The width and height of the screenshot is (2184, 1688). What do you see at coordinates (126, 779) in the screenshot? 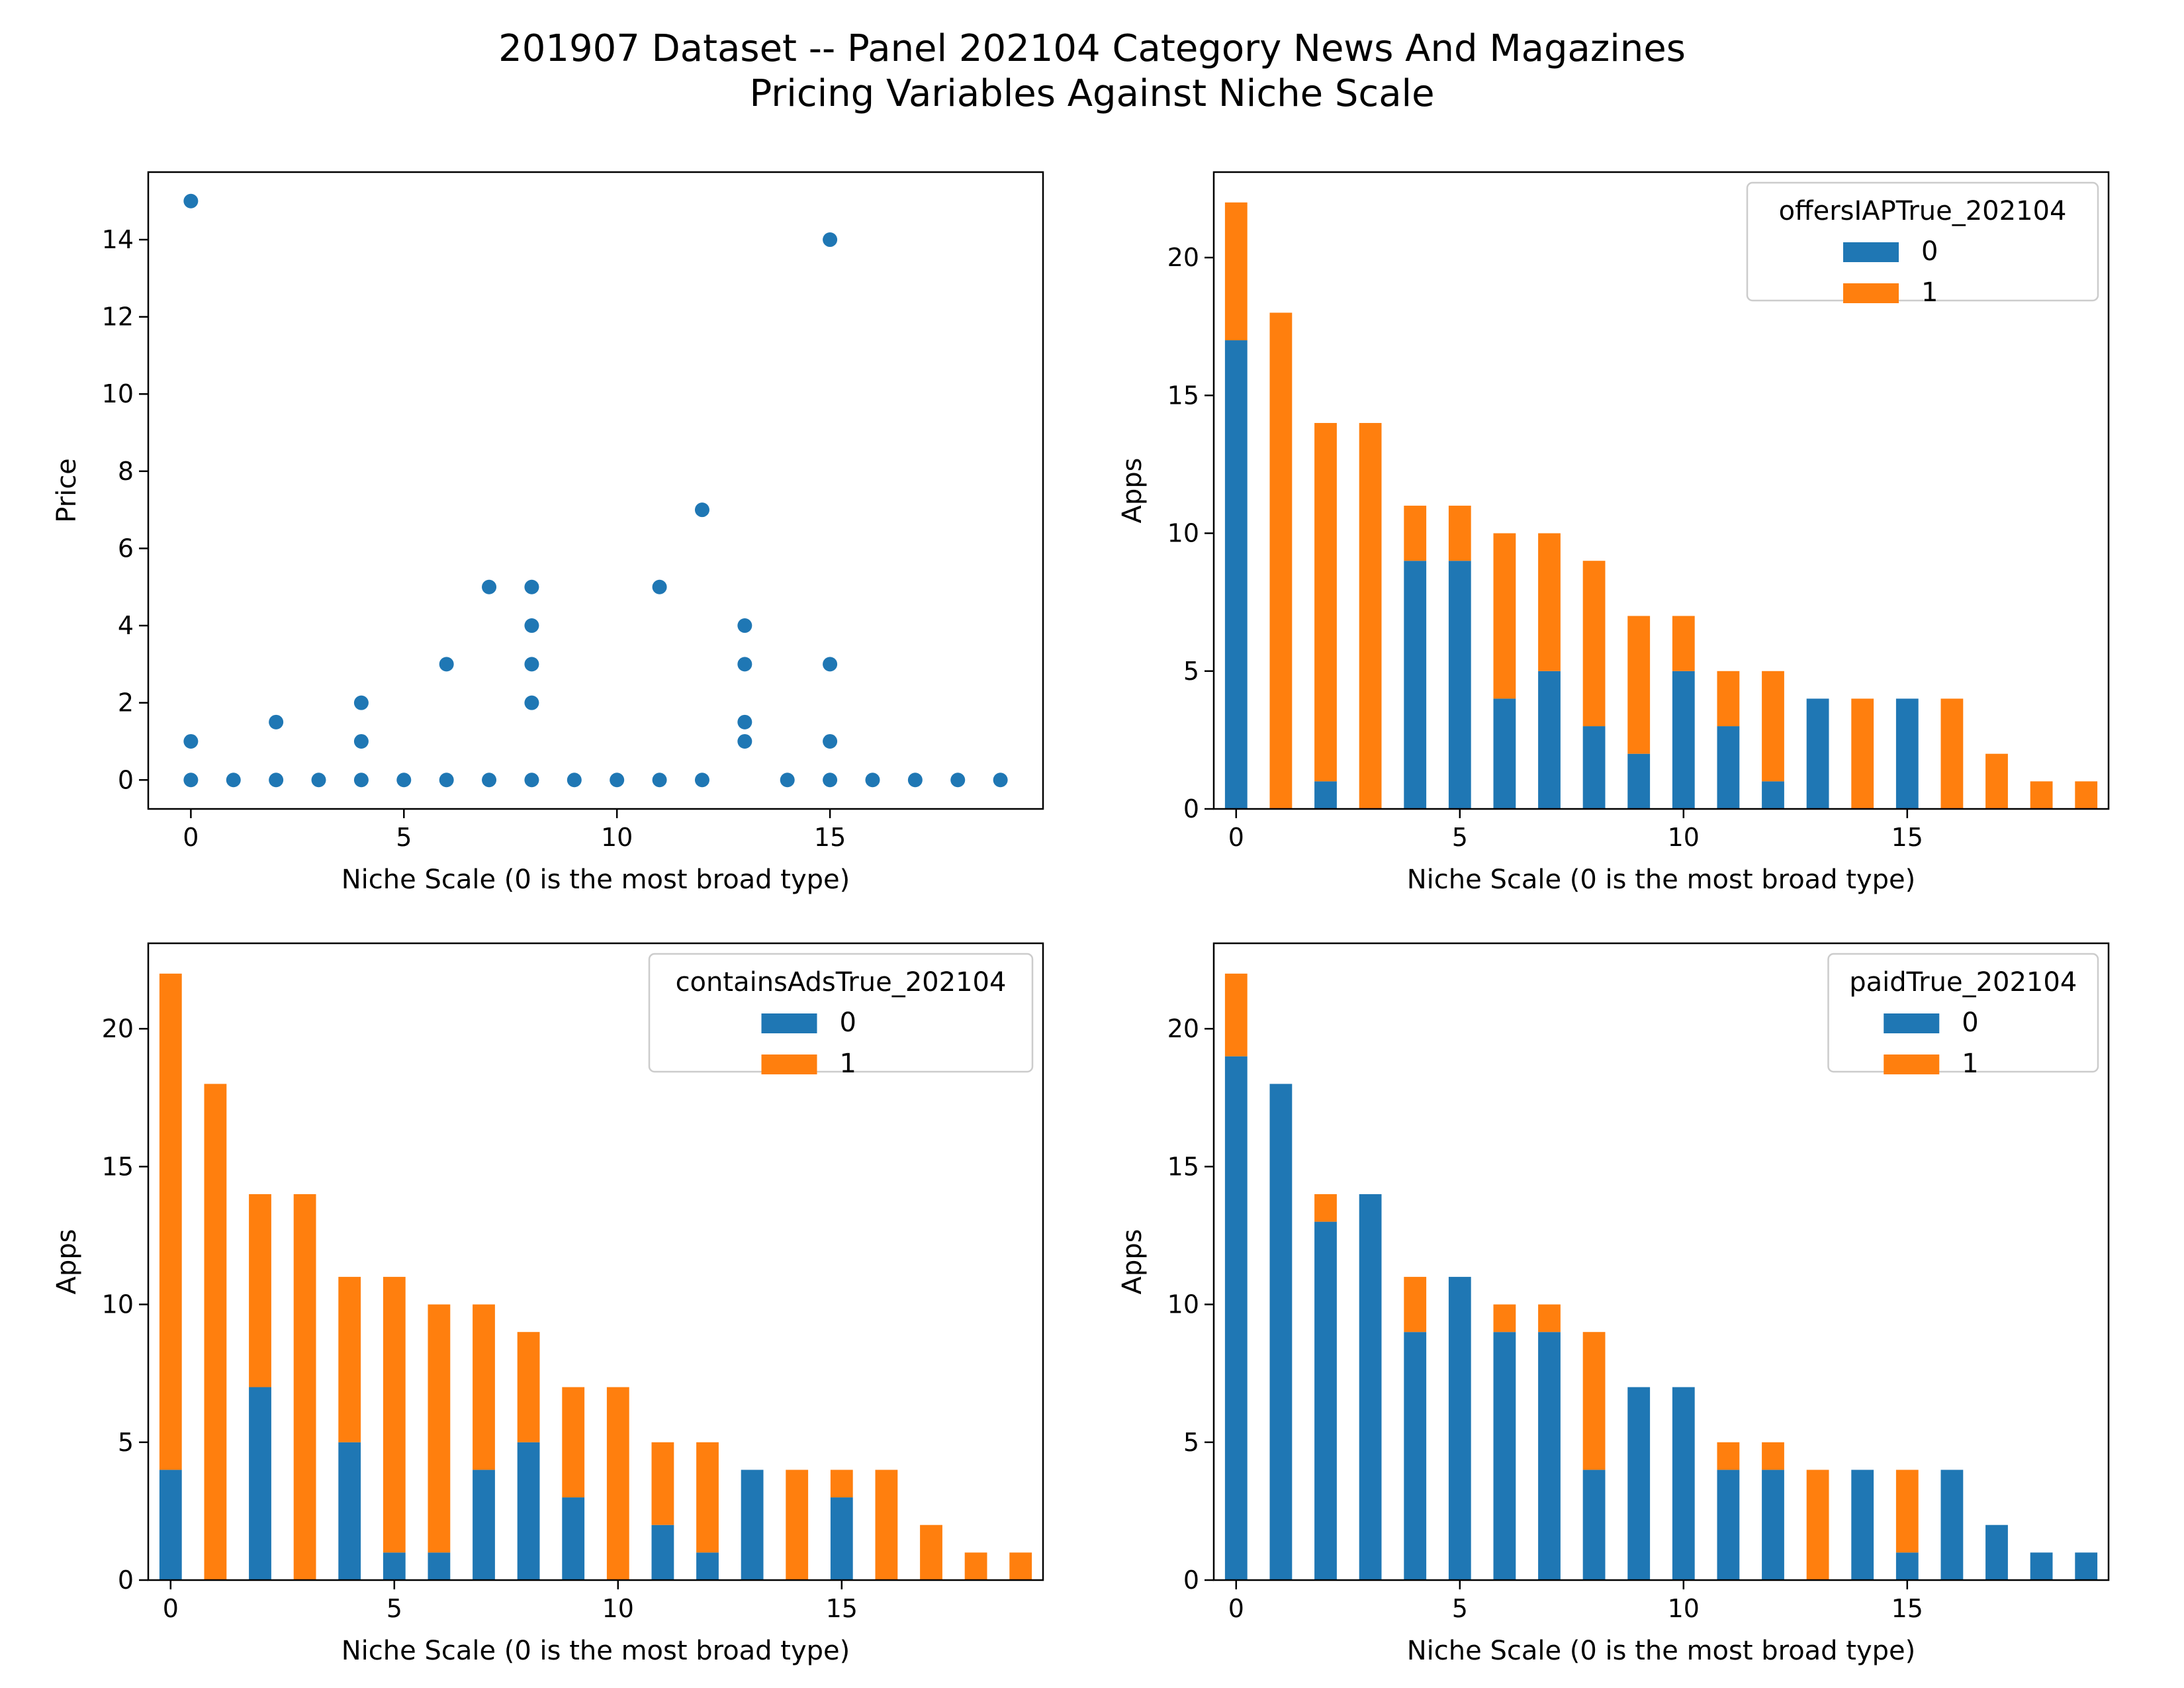
I see `price-ytick-label: 0` at bounding box center [126, 779].